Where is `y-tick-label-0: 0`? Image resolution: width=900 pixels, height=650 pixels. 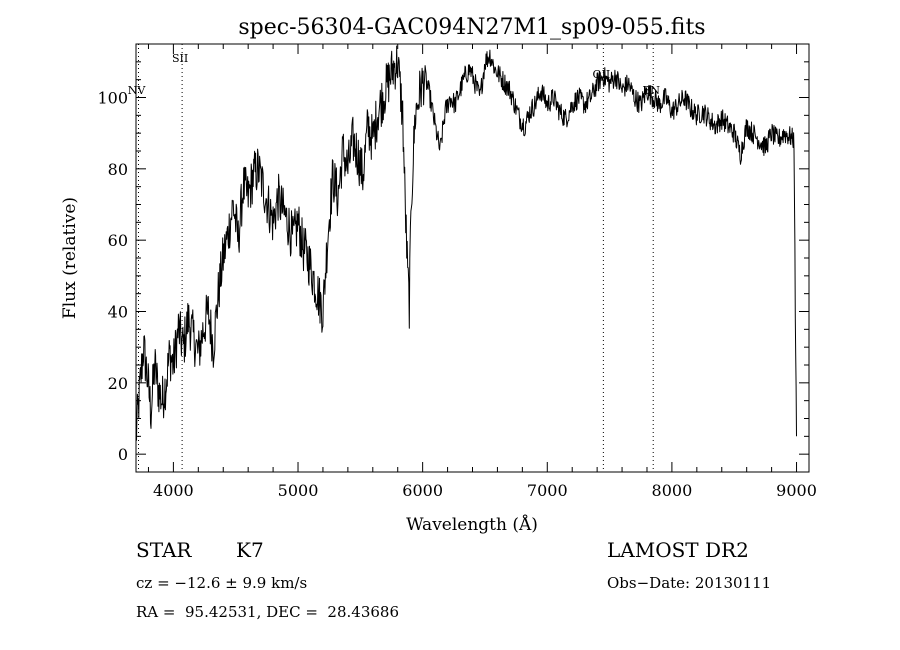 y-tick-label-0: 0 is located at coordinates (123, 454).